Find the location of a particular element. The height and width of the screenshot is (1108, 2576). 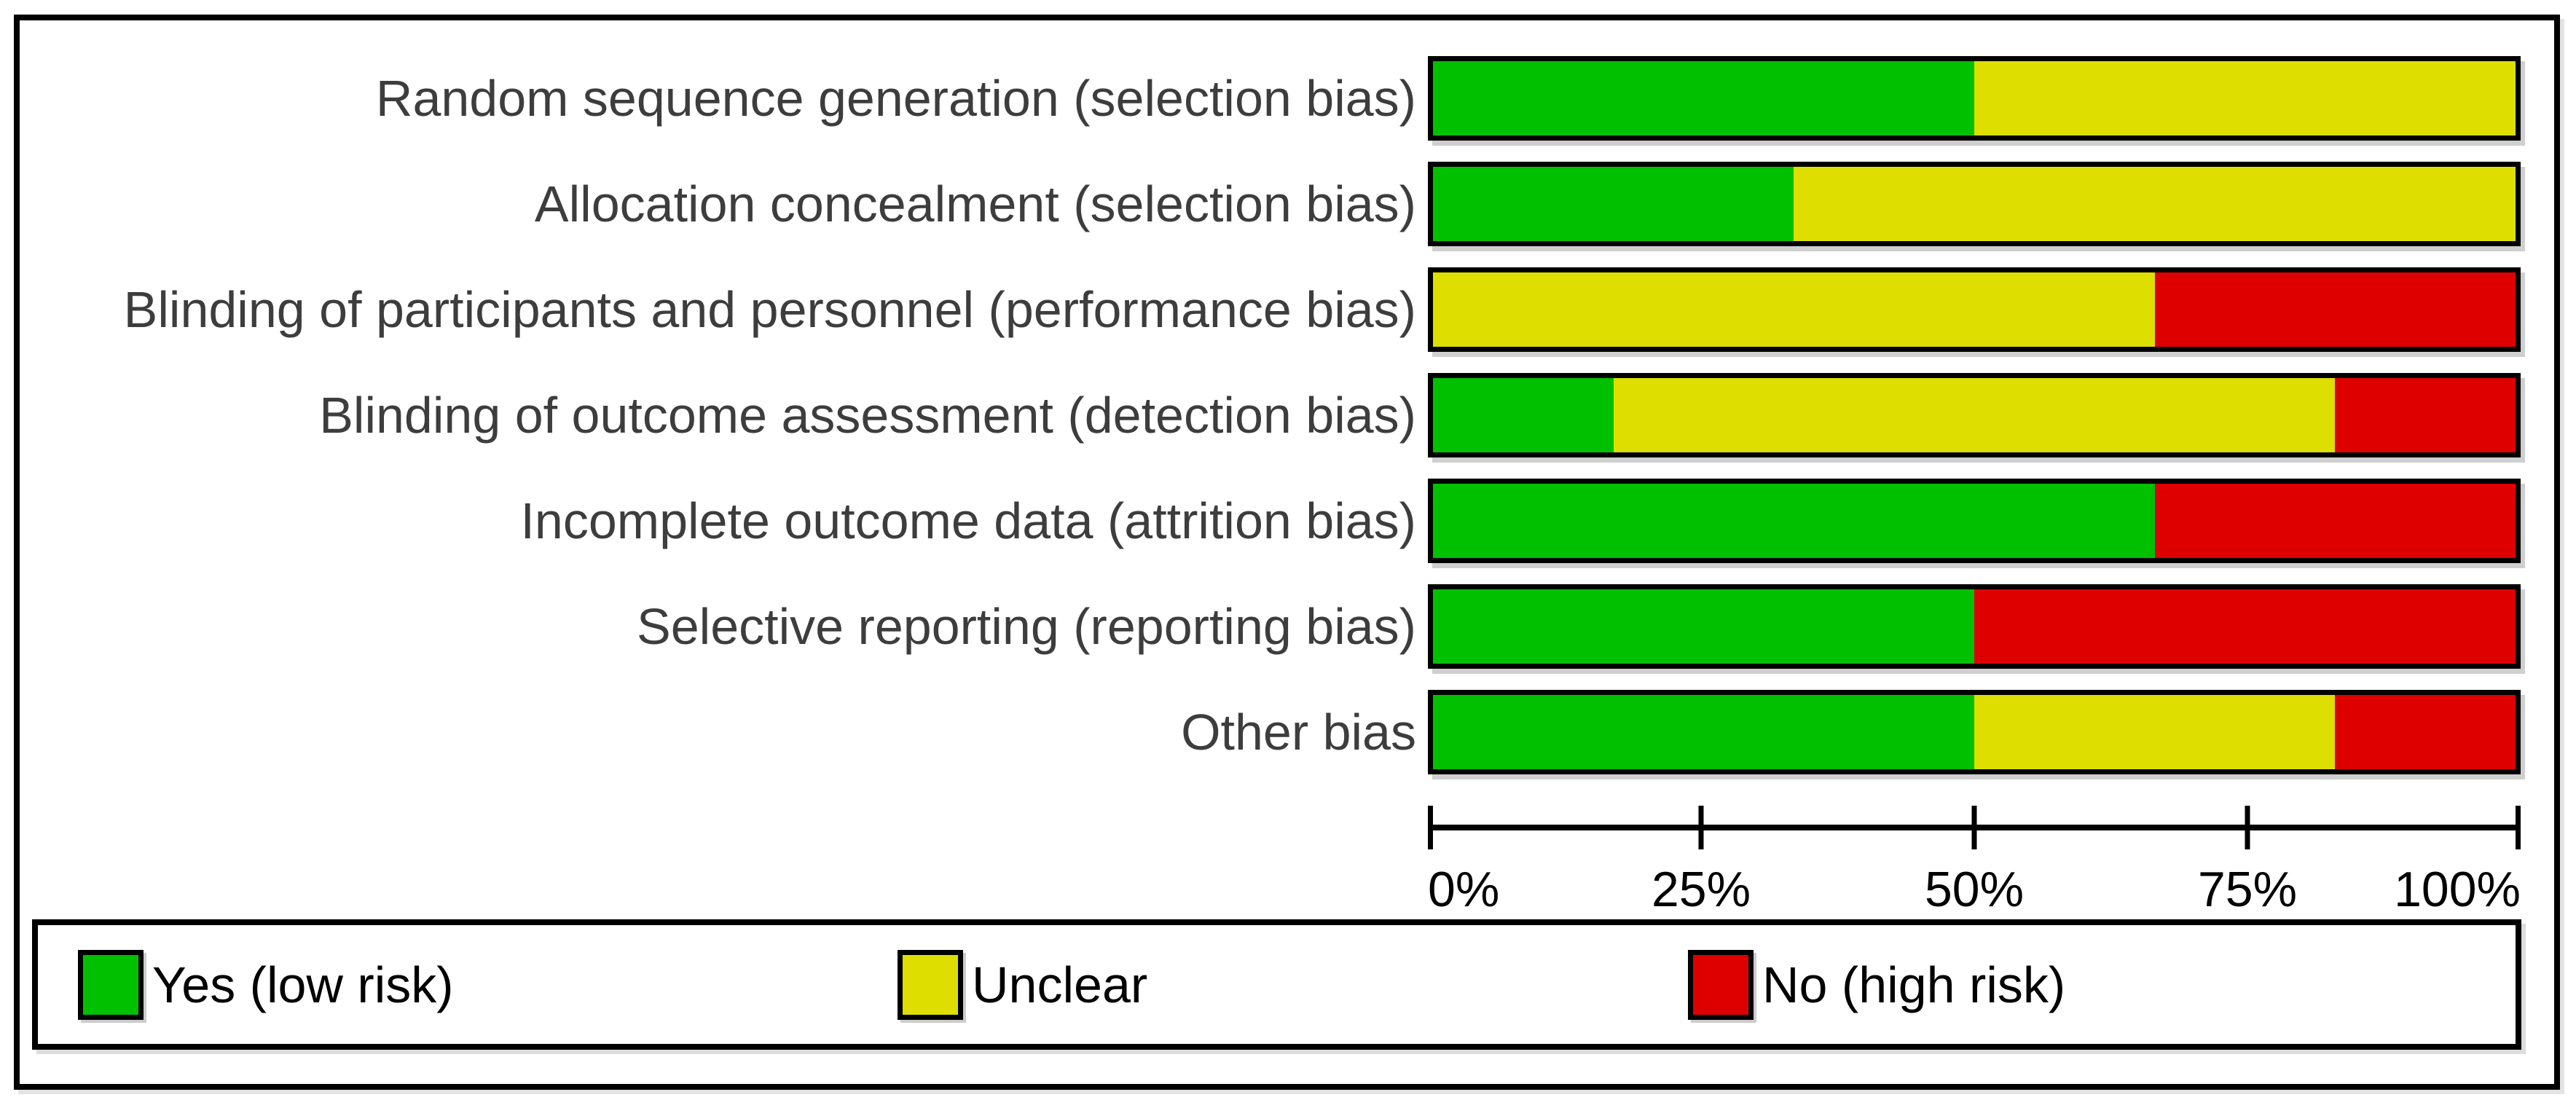

x-axis: 0% 25% 50% 75% 100% is located at coordinates (1974, 868).